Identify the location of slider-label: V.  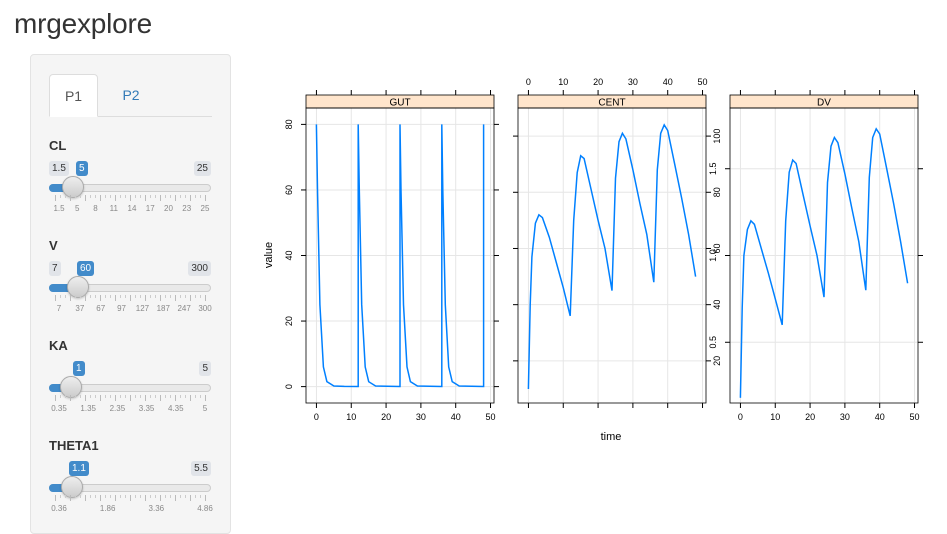
(53, 245).